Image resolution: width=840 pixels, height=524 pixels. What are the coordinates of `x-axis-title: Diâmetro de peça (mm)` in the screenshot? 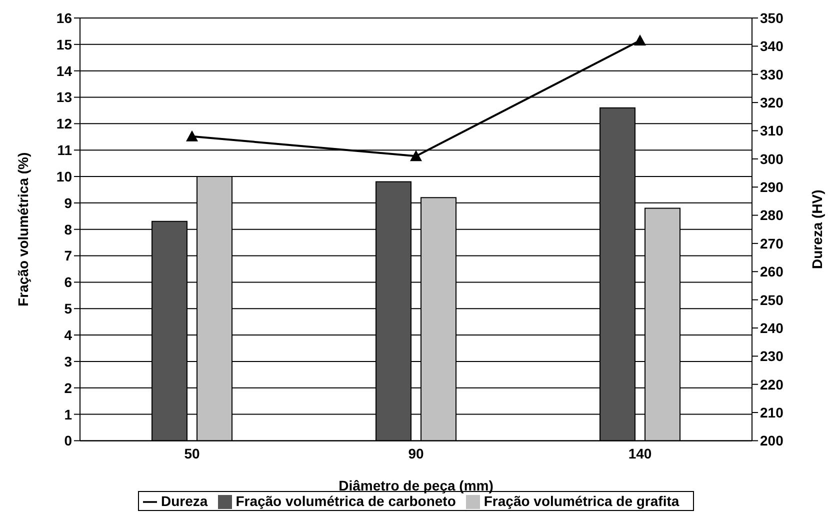 It's located at (416, 486).